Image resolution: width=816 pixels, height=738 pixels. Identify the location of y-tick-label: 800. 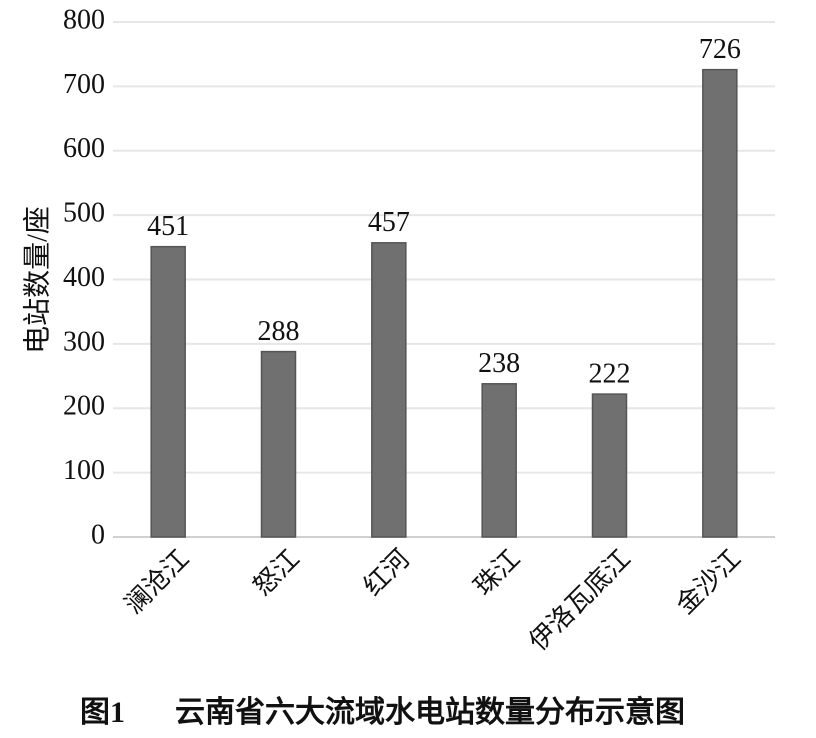
(84, 19).